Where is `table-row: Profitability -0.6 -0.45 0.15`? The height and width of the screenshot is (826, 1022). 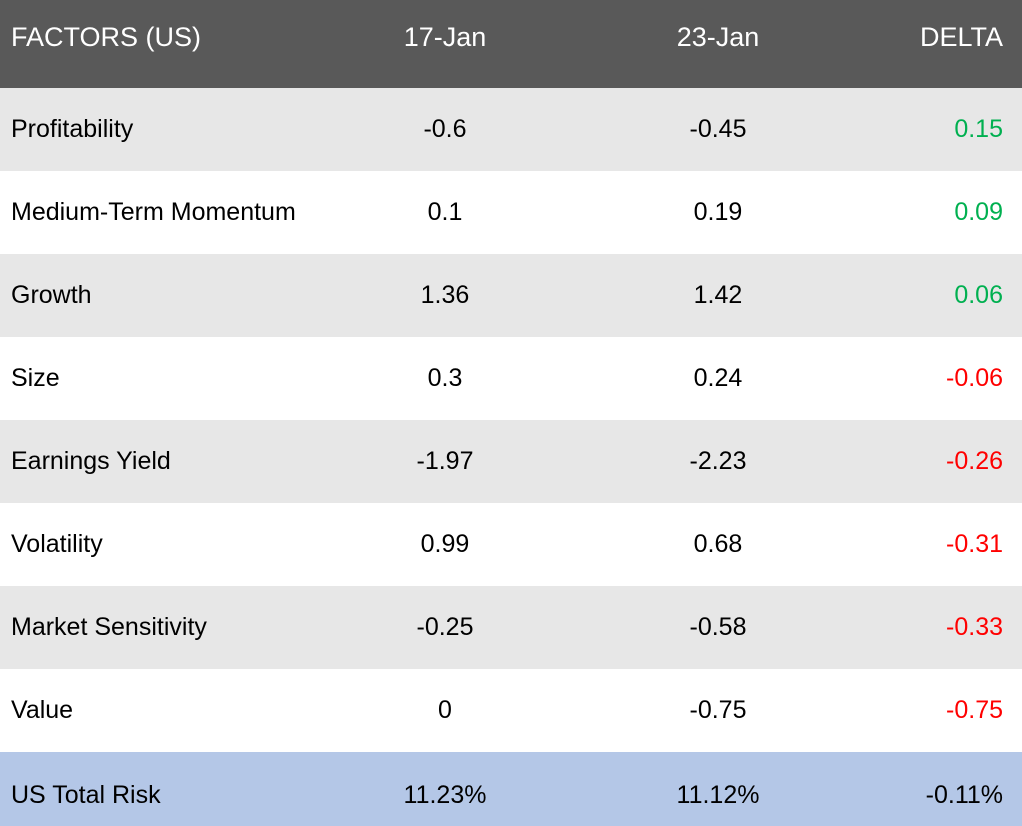
table-row: Profitability -0.6 -0.45 0.15 is located at coordinates (511, 129).